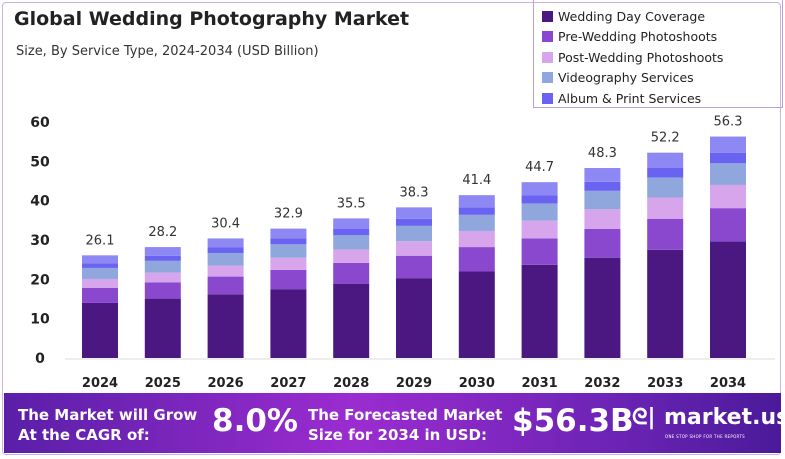  What do you see at coordinates (163, 383) in the screenshot?
I see `x-tick-label: 2025` at bounding box center [163, 383].